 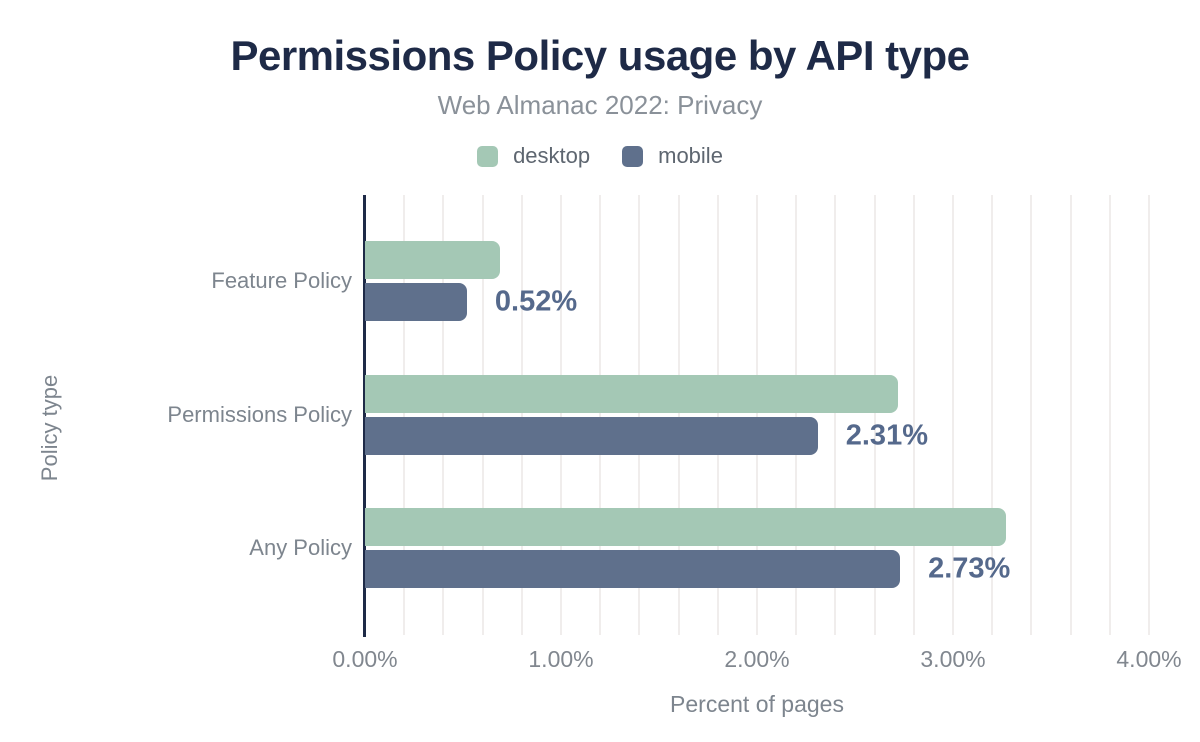 What do you see at coordinates (471, 302) in the screenshot?
I see `bar-feature-policy-mobile: 0.52%` at bounding box center [471, 302].